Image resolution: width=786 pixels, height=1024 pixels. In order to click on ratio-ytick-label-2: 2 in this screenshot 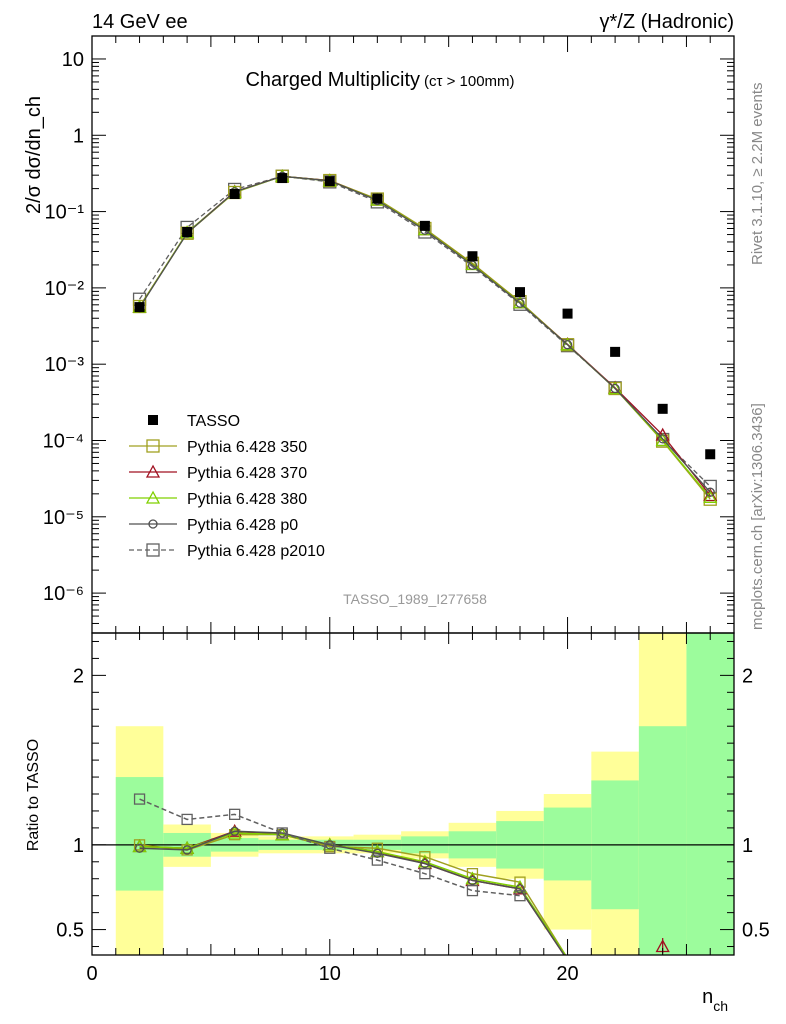, I will do `click(78, 676)`.